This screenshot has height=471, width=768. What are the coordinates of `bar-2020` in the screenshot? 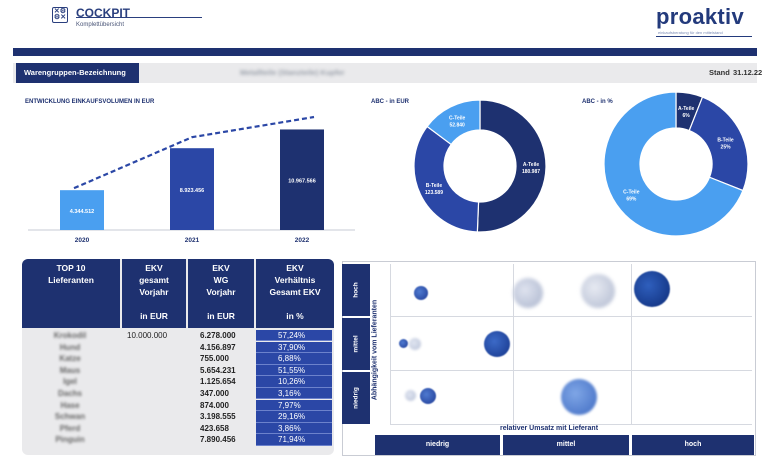 It's located at (82, 210).